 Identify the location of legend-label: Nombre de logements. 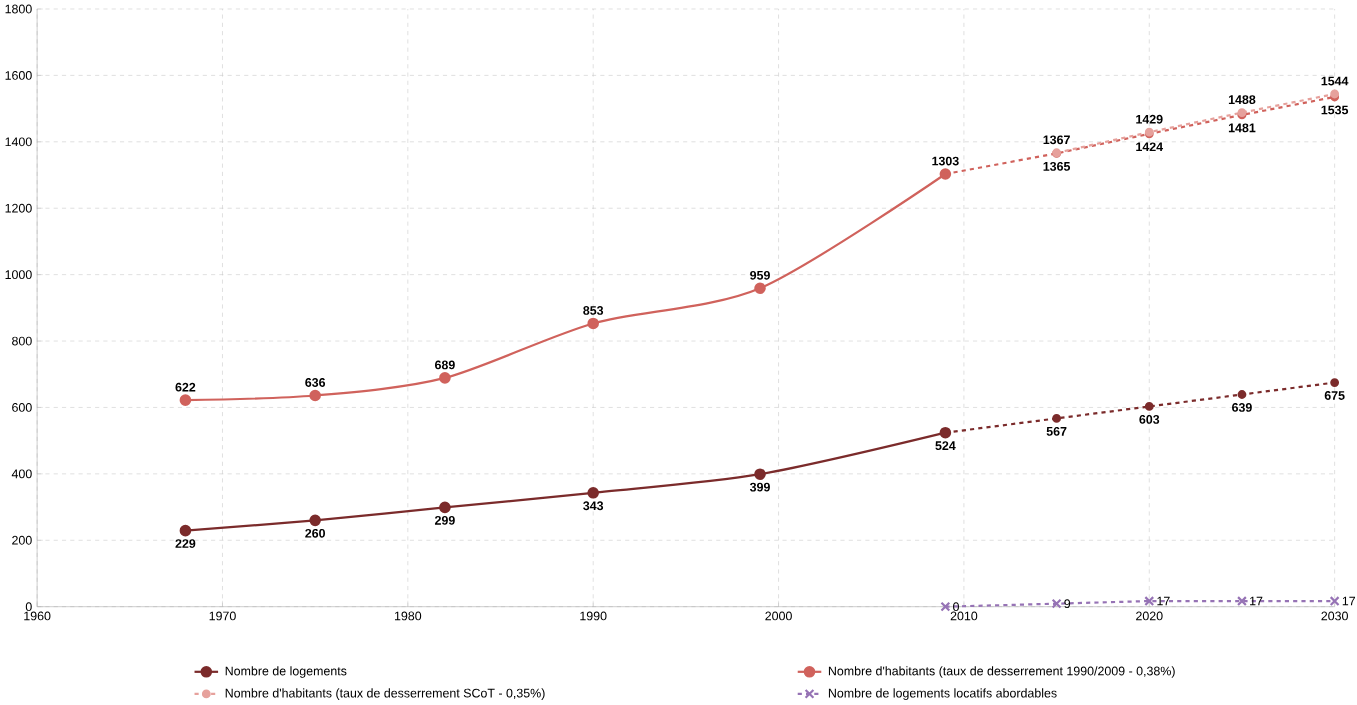
(286, 672).